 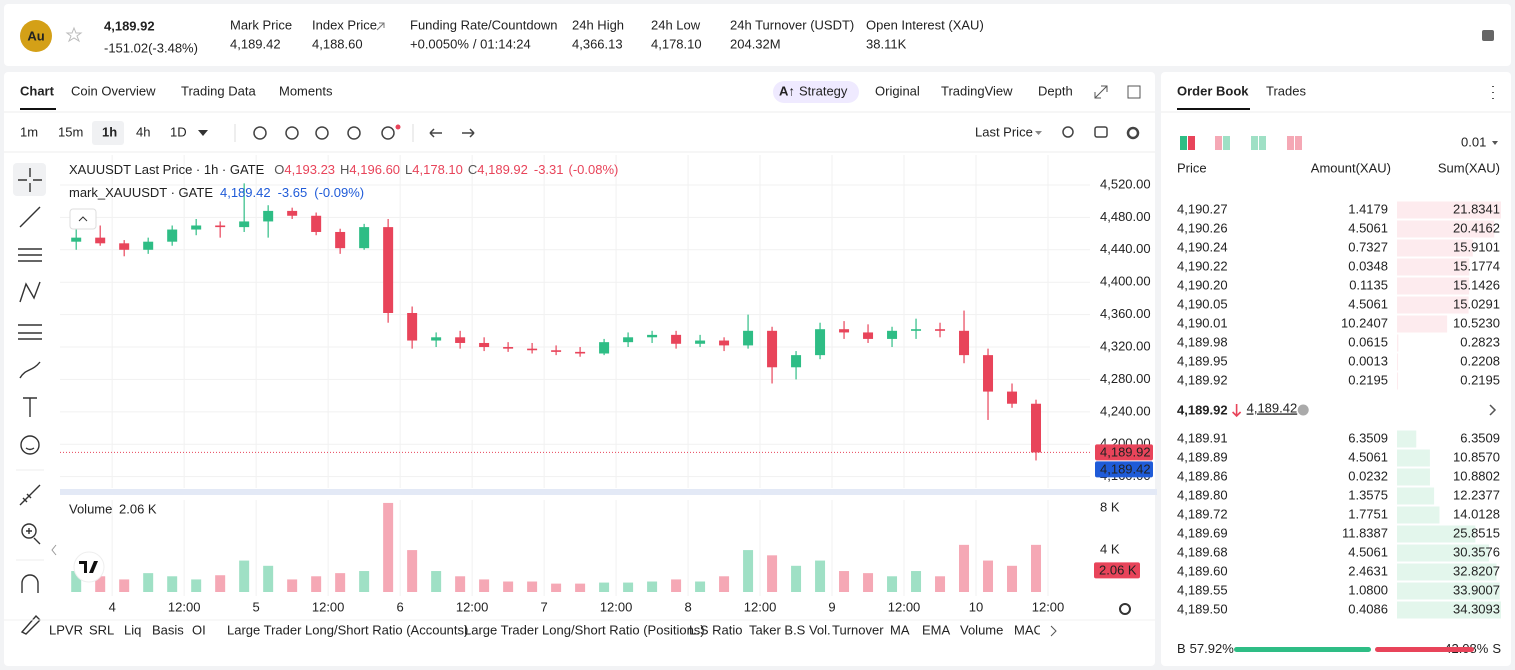 I want to click on indicator: Volume, so click(x=981, y=629).